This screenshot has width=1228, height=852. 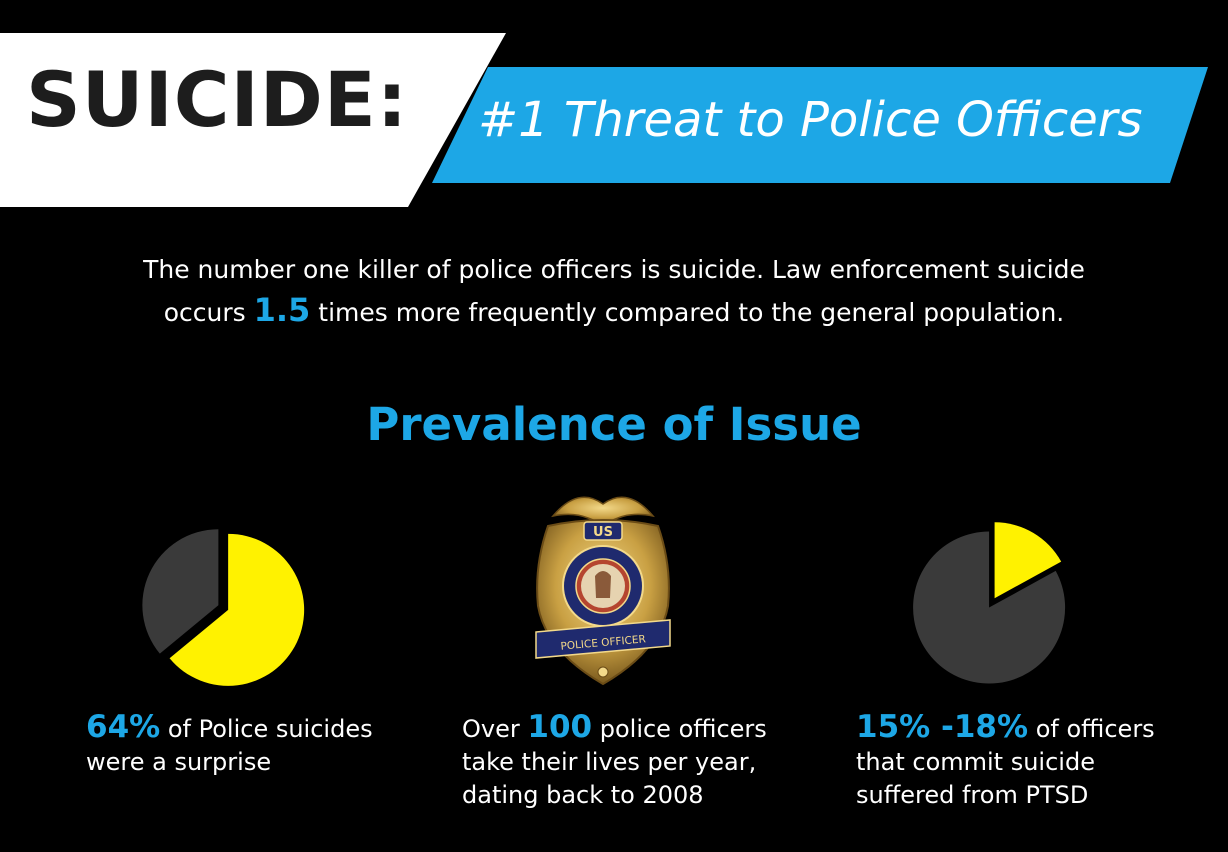 I want to click on stat-ptsd-line-3: suffered from PTSD, so click(x=972, y=795).